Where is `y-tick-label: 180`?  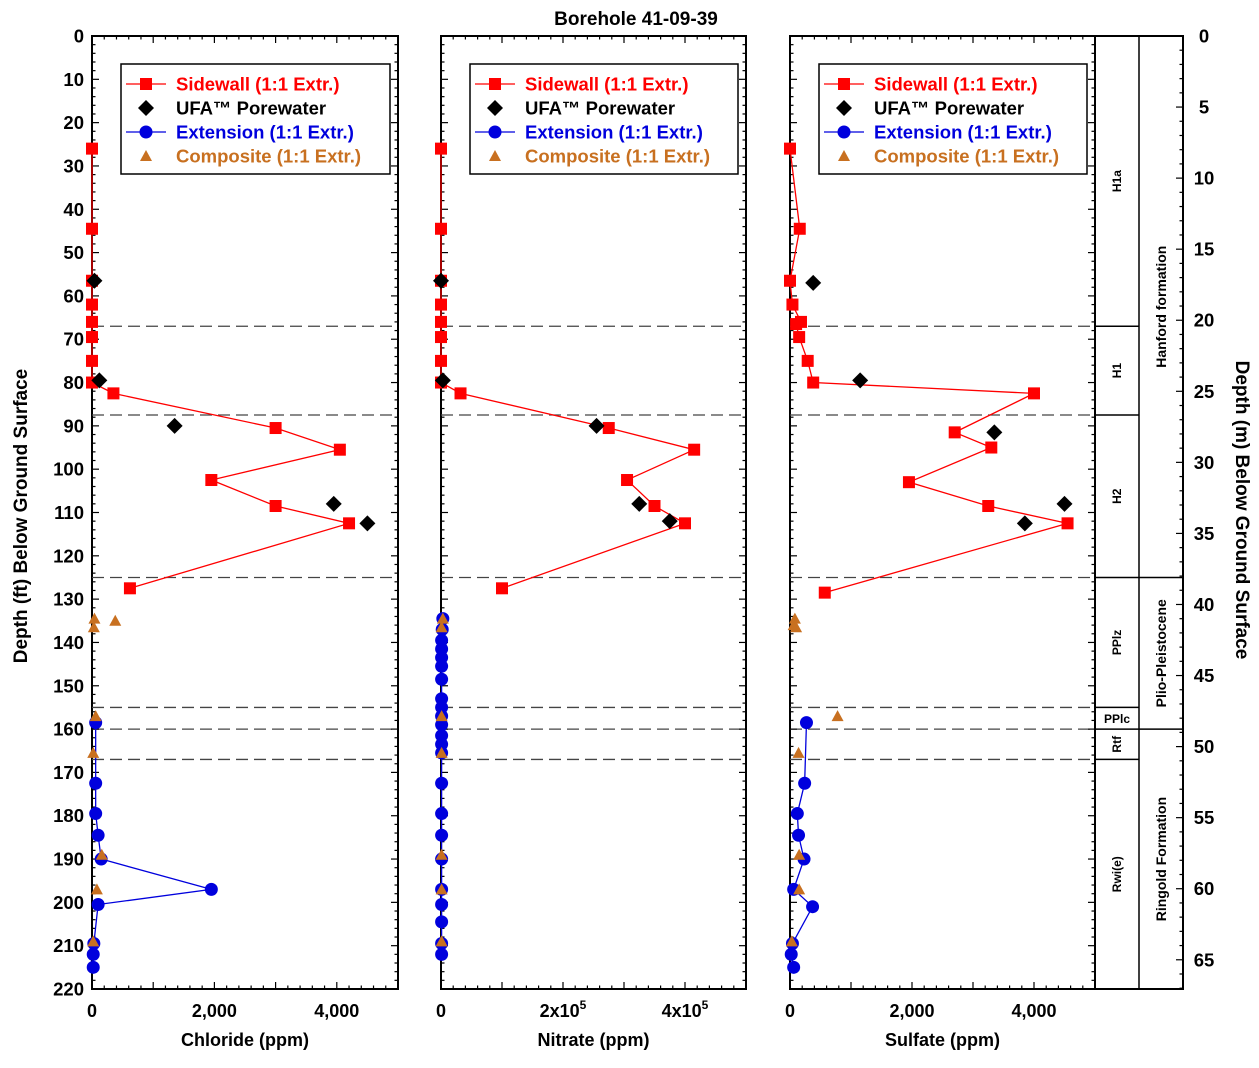
y-tick-label: 180 is located at coordinates (68, 815).